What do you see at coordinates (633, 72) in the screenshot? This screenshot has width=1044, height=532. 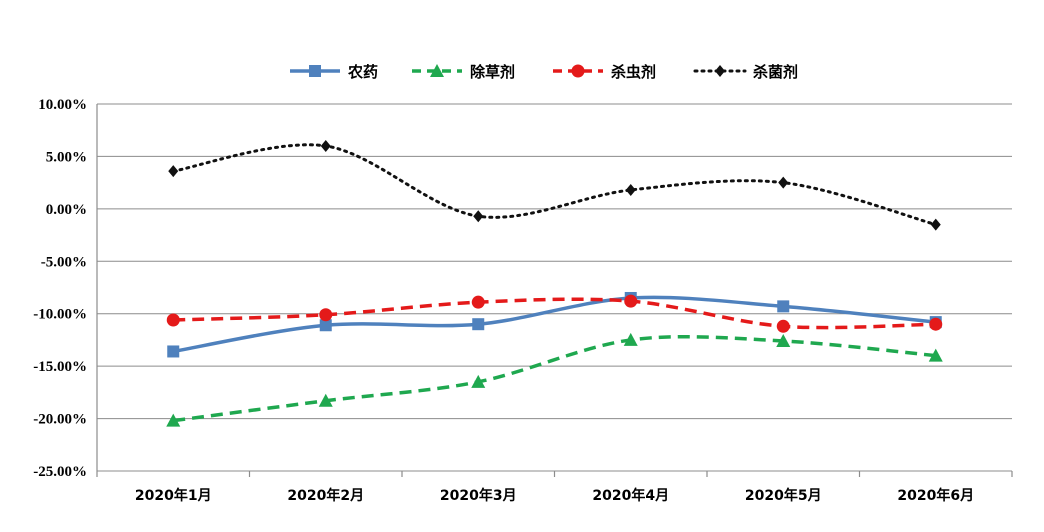 I see `legend-label: 杀虫剂` at bounding box center [633, 72].